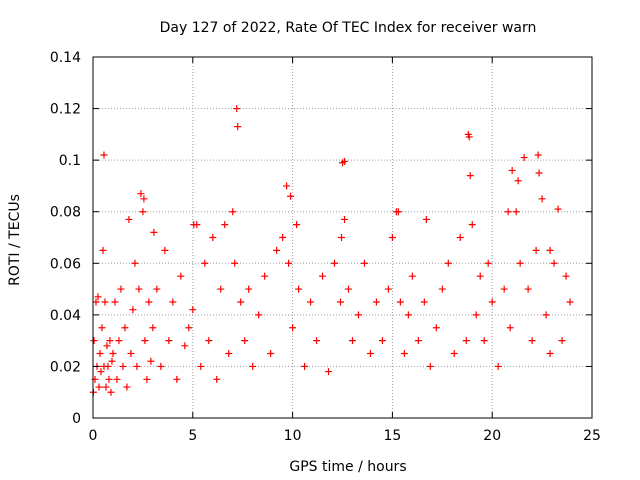  What do you see at coordinates (65, 58) in the screenshot?
I see `y-tick-label: 0.14` at bounding box center [65, 58].